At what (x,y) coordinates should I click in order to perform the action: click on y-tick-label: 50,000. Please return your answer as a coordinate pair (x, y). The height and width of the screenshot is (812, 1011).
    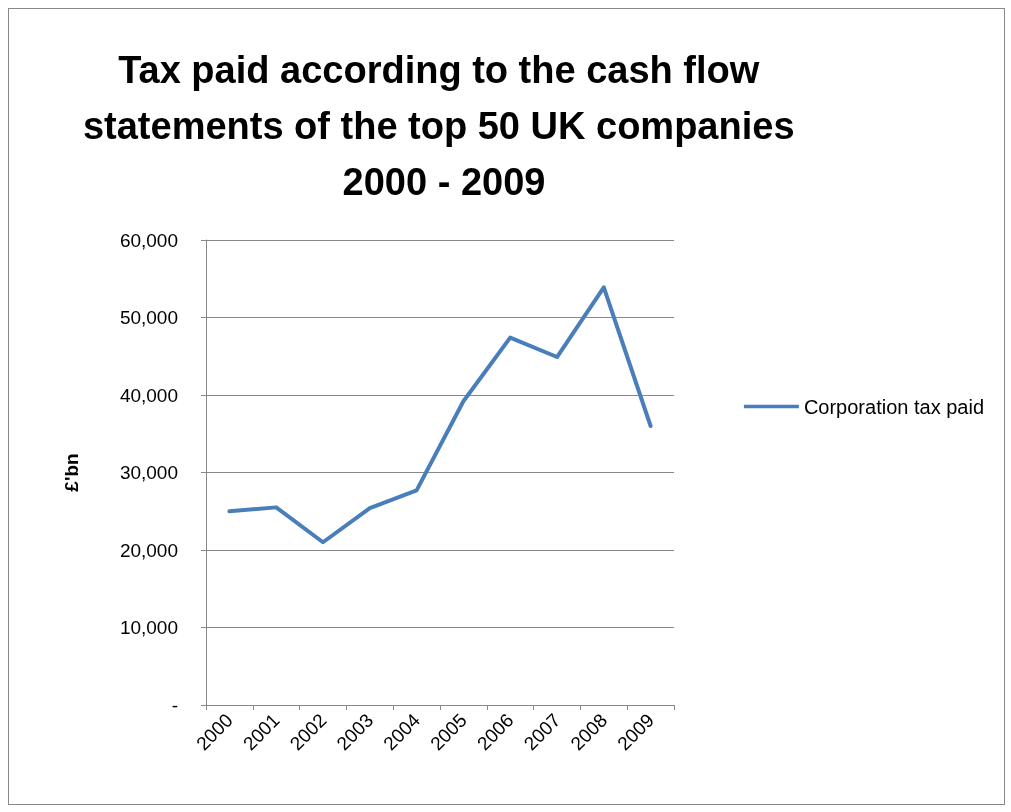
    Looking at the image, I should click on (148, 317).